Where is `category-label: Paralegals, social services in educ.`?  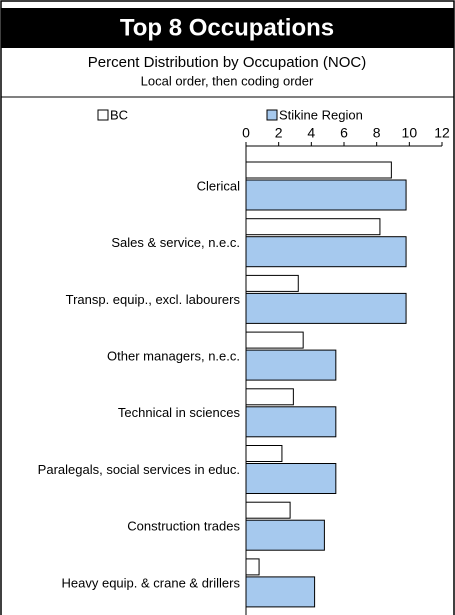
category-label: Paralegals, social services in educ. is located at coordinates (139, 469).